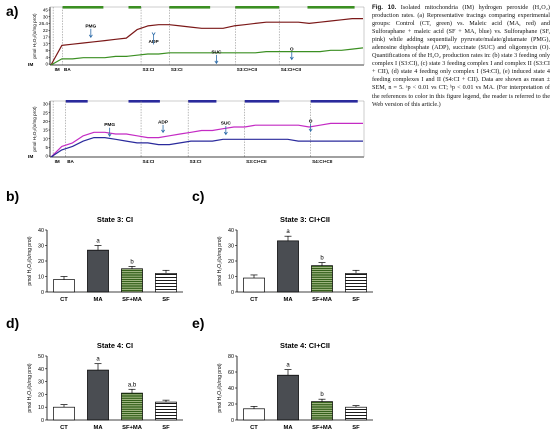 This screenshot has width=554, height=442. I want to click on bar-chart-title: State 3: CI+CII, so click(305, 219).